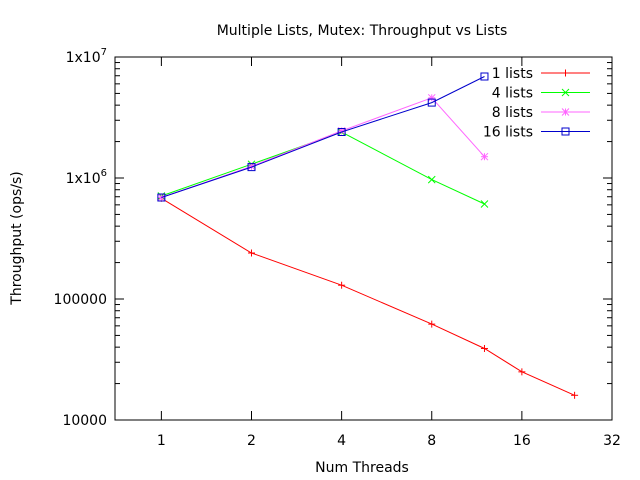 This screenshot has width=640, height=480. Describe the element at coordinates (612, 441) in the screenshot. I see `x-tick-label: 32` at that location.